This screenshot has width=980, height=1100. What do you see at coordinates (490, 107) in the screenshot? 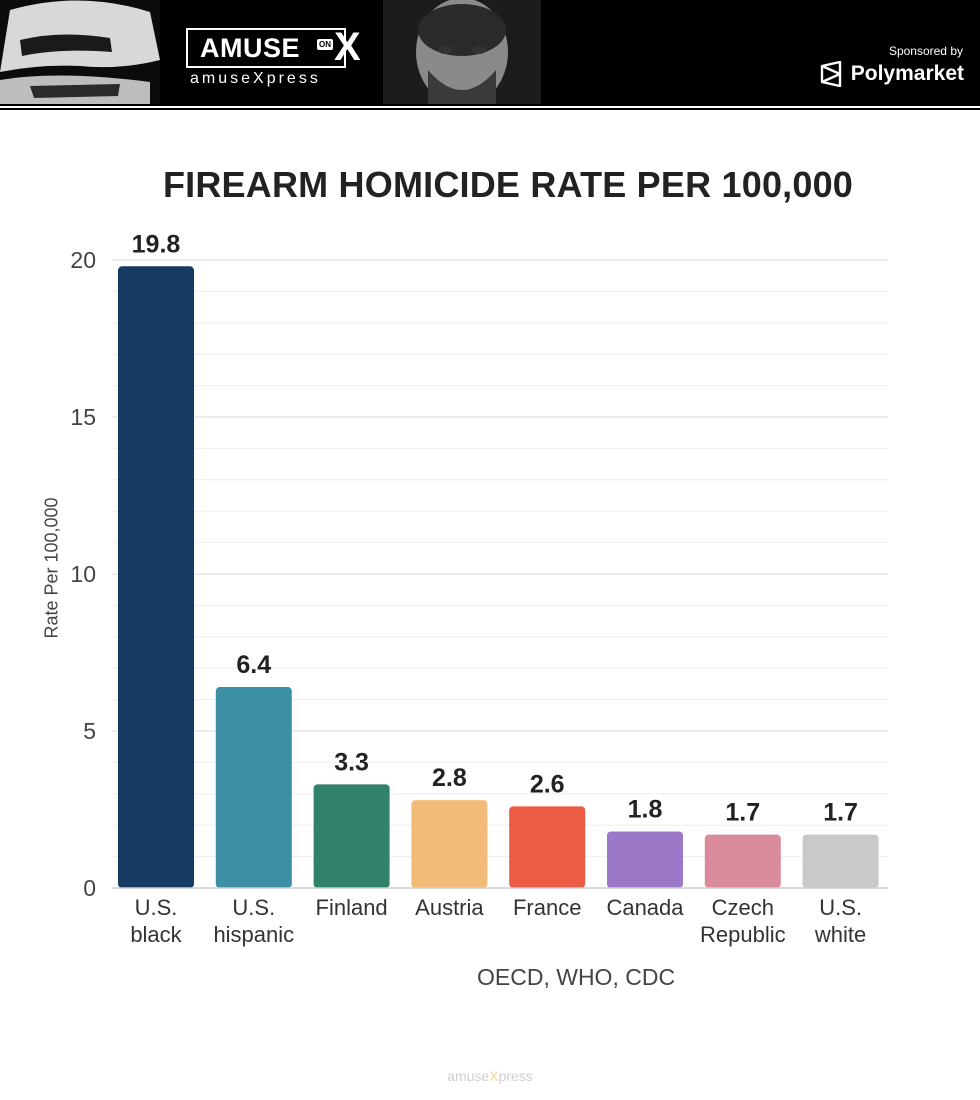
I see `banner-divider` at bounding box center [490, 107].